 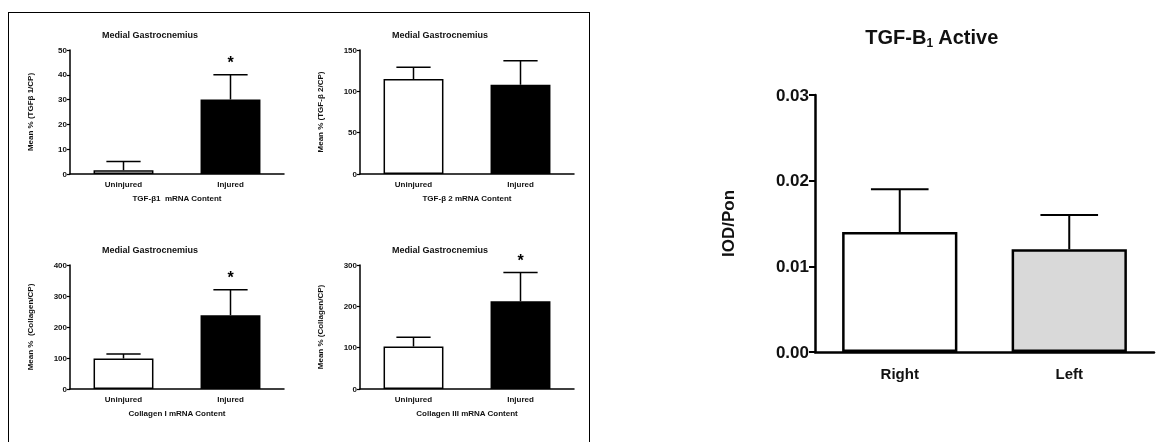 What do you see at coordinates (60, 265) in the screenshot?
I see `y-tick-label: 400` at bounding box center [60, 265].